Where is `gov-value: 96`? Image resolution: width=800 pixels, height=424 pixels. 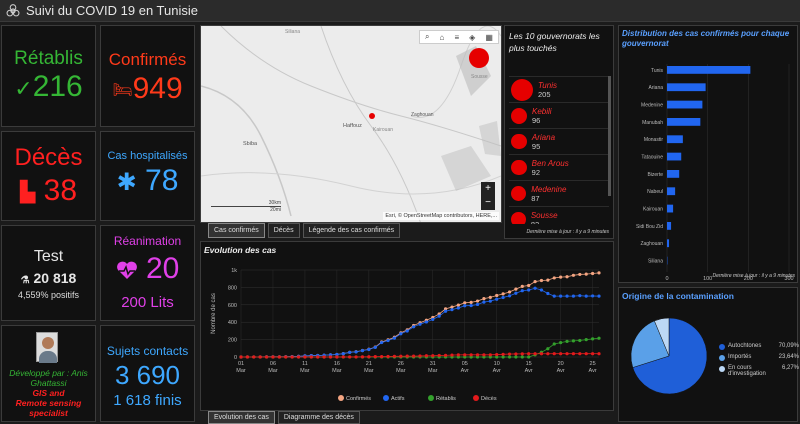 gov-value: 96 is located at coordinates (542, 120).